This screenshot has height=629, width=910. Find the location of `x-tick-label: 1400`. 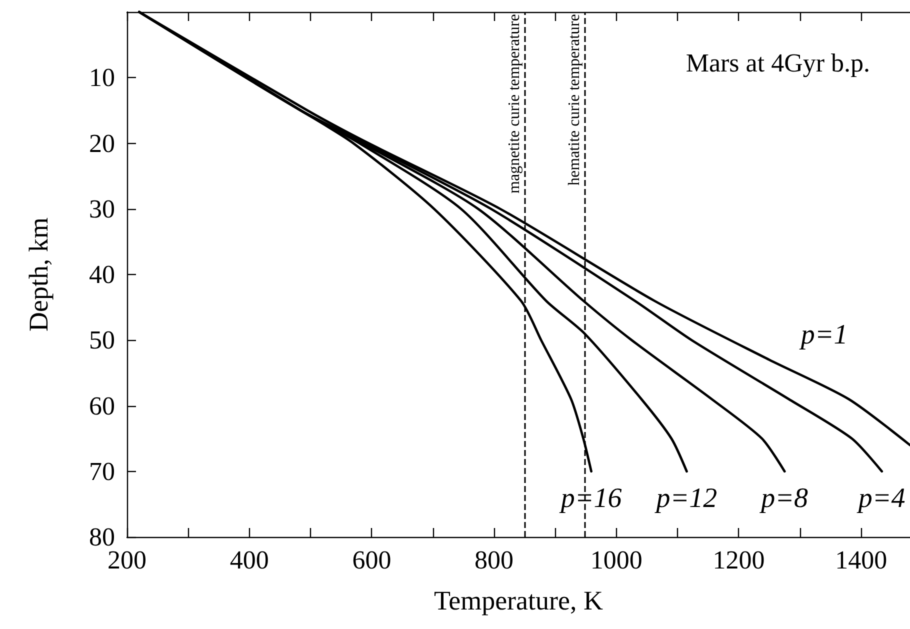

x-tick-label: 1400 is located at coordinates (861, 560).